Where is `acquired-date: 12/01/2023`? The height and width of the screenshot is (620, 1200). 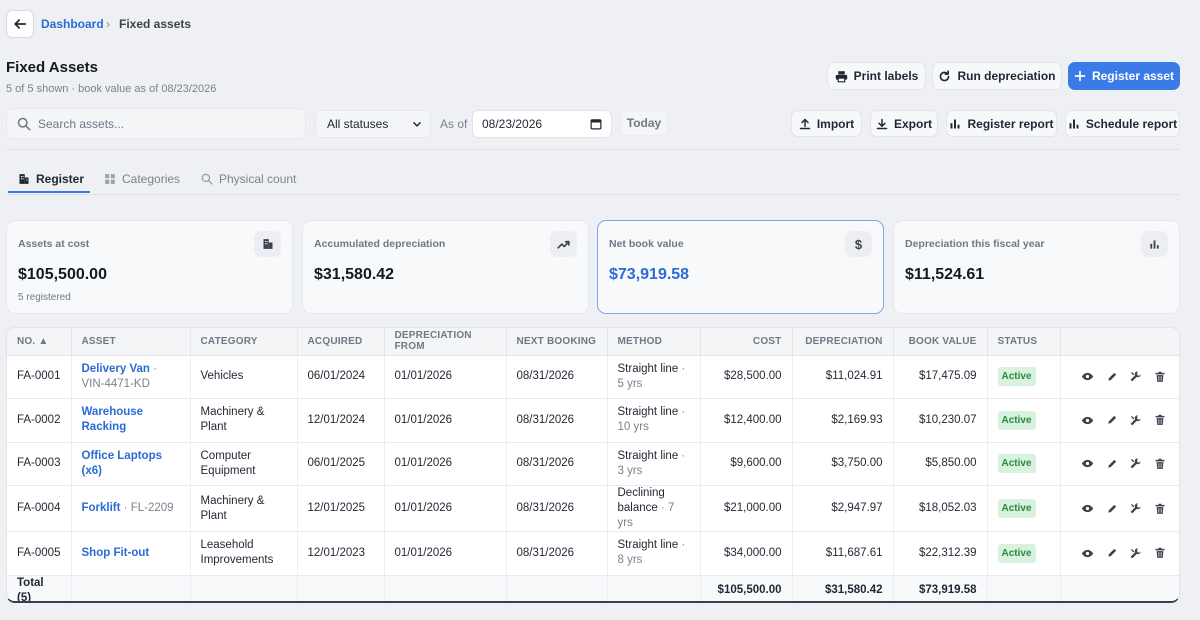 acquired-date: 12/01/2023 is located at coordinates (341, 553).